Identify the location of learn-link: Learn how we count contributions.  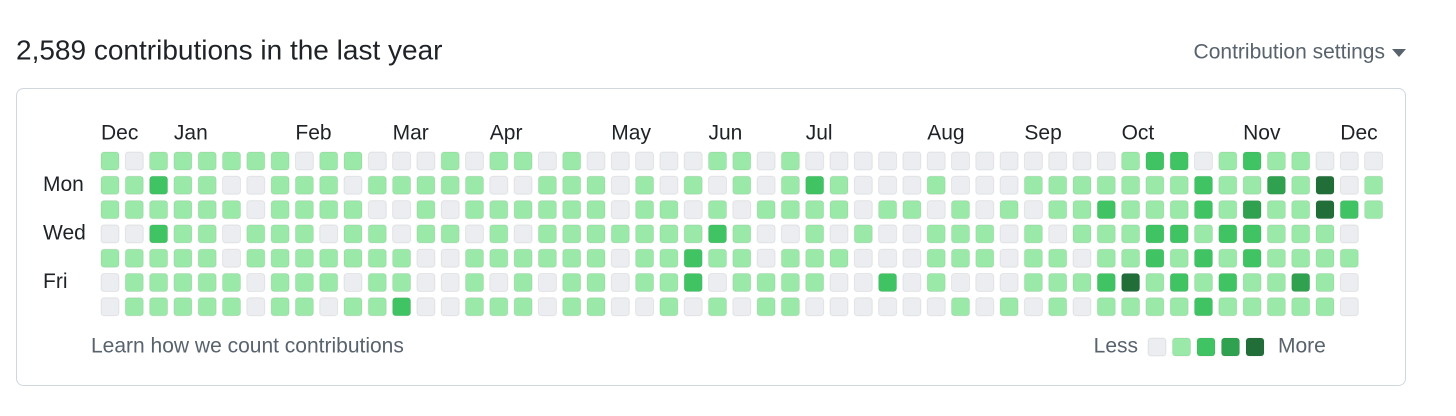
(247, 346).